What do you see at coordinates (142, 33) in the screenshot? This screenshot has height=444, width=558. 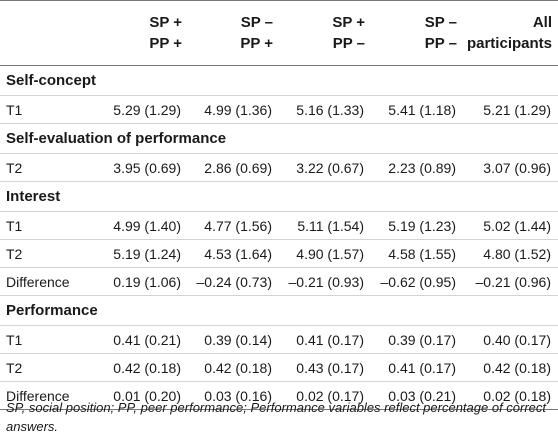 I see `header-cell-sp-plus-pp-plus: SP + PP +` at bounding box center [142, 33].